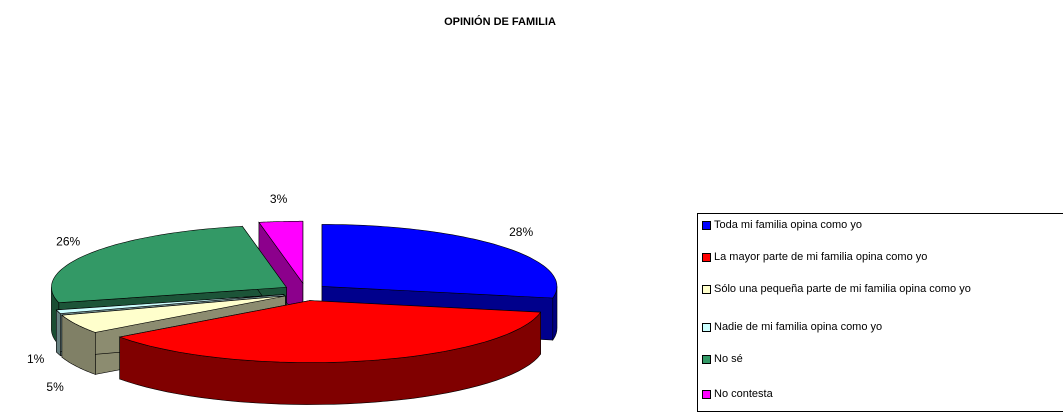 This screenshot has height=412, width=1063. What do you see at coordinates (882, 394) in the screenshot?
I see `legend-item: No contesta` at bounding box center [882, 394].